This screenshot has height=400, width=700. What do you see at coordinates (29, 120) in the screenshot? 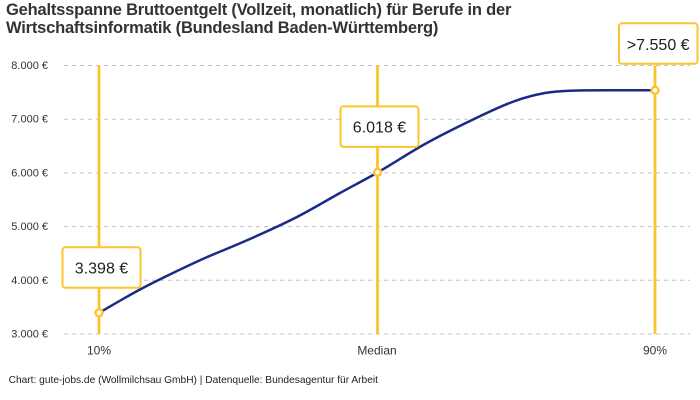
I see `svg-text: 7.000 €` at bounding box center [29, 120].